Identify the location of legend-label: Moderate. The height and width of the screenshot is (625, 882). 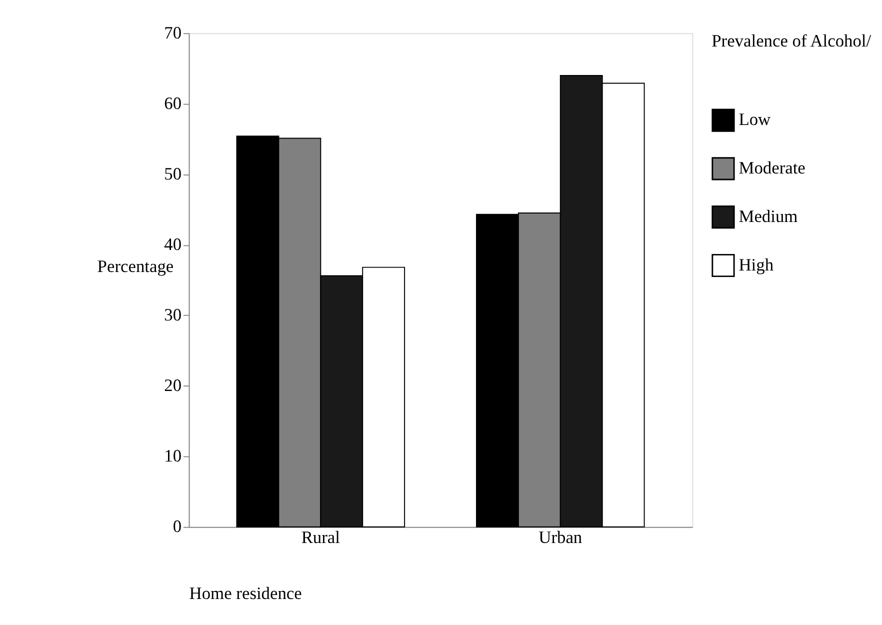
(772, 168).